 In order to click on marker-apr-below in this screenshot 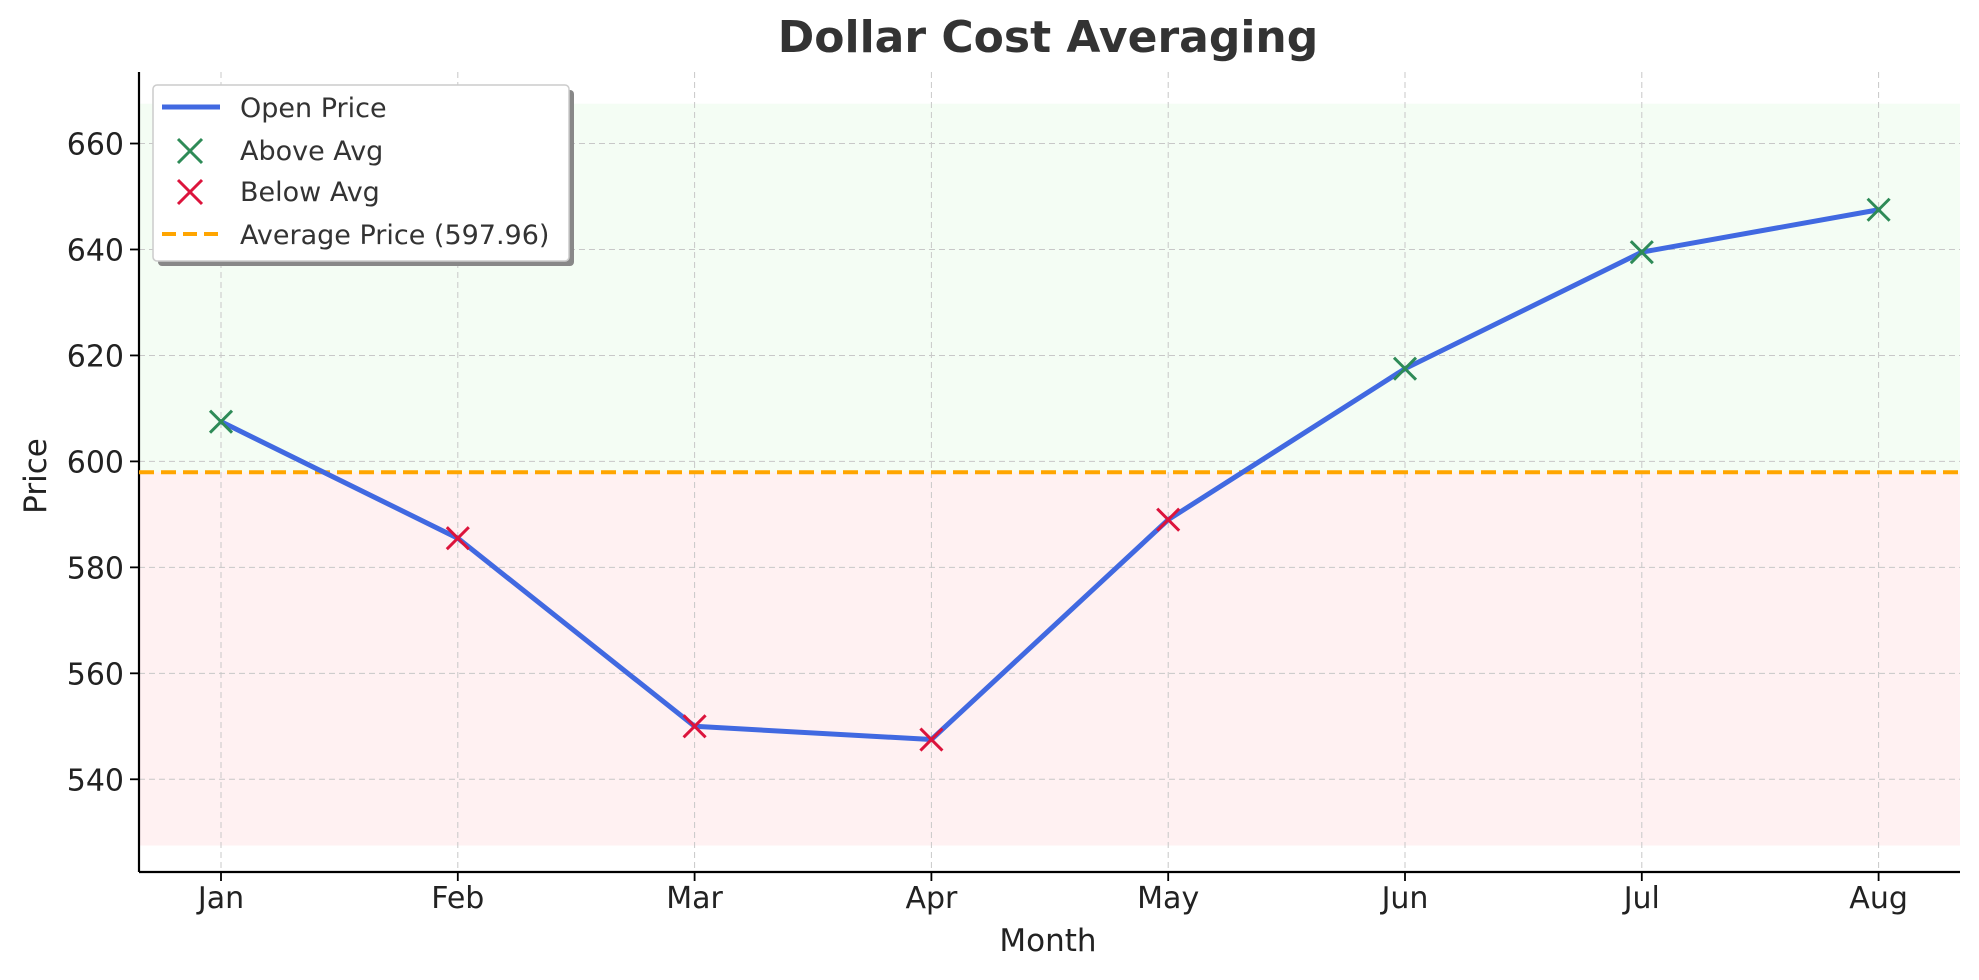, I will do `click(931, 739)`.